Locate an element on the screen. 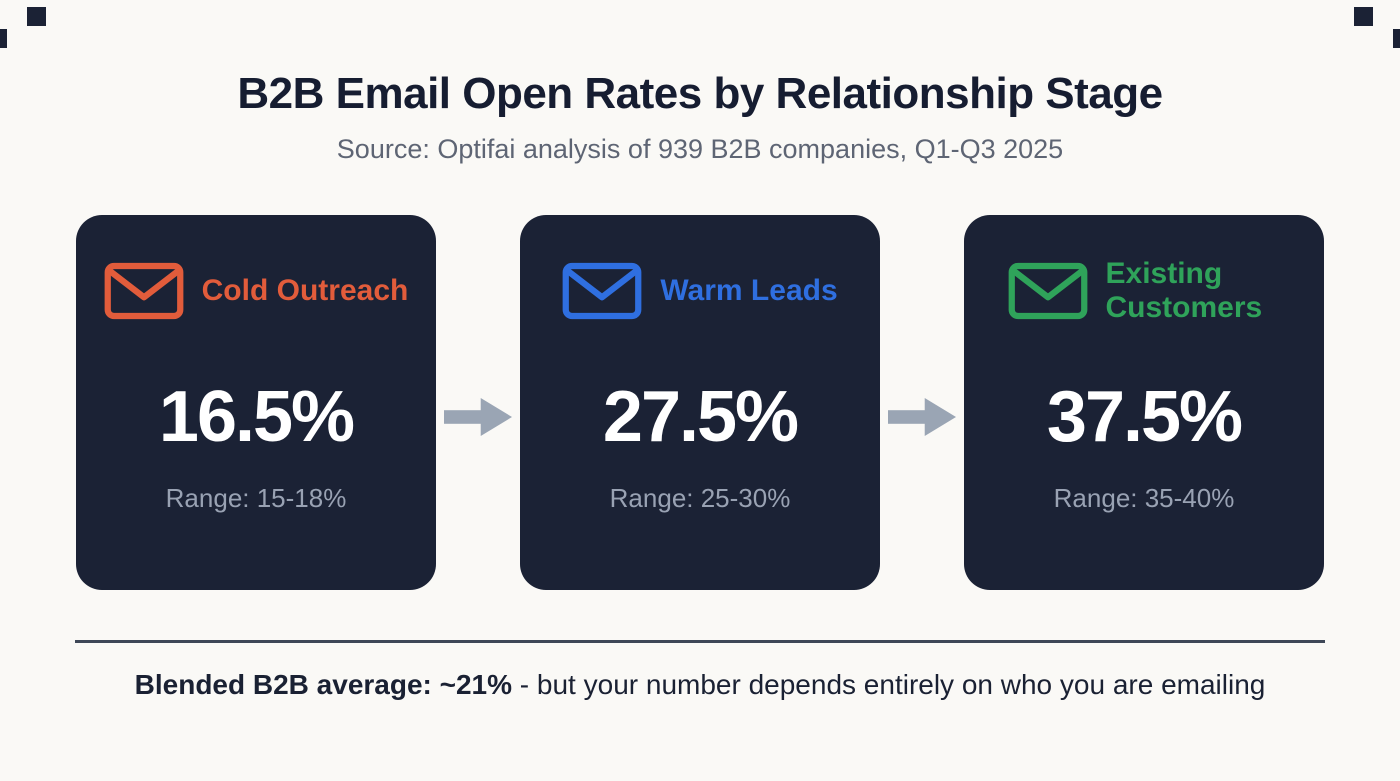 The width and height of the screenshot is (1400, 781). card-header: Cold Outreach is located at coordinates (256, 291).